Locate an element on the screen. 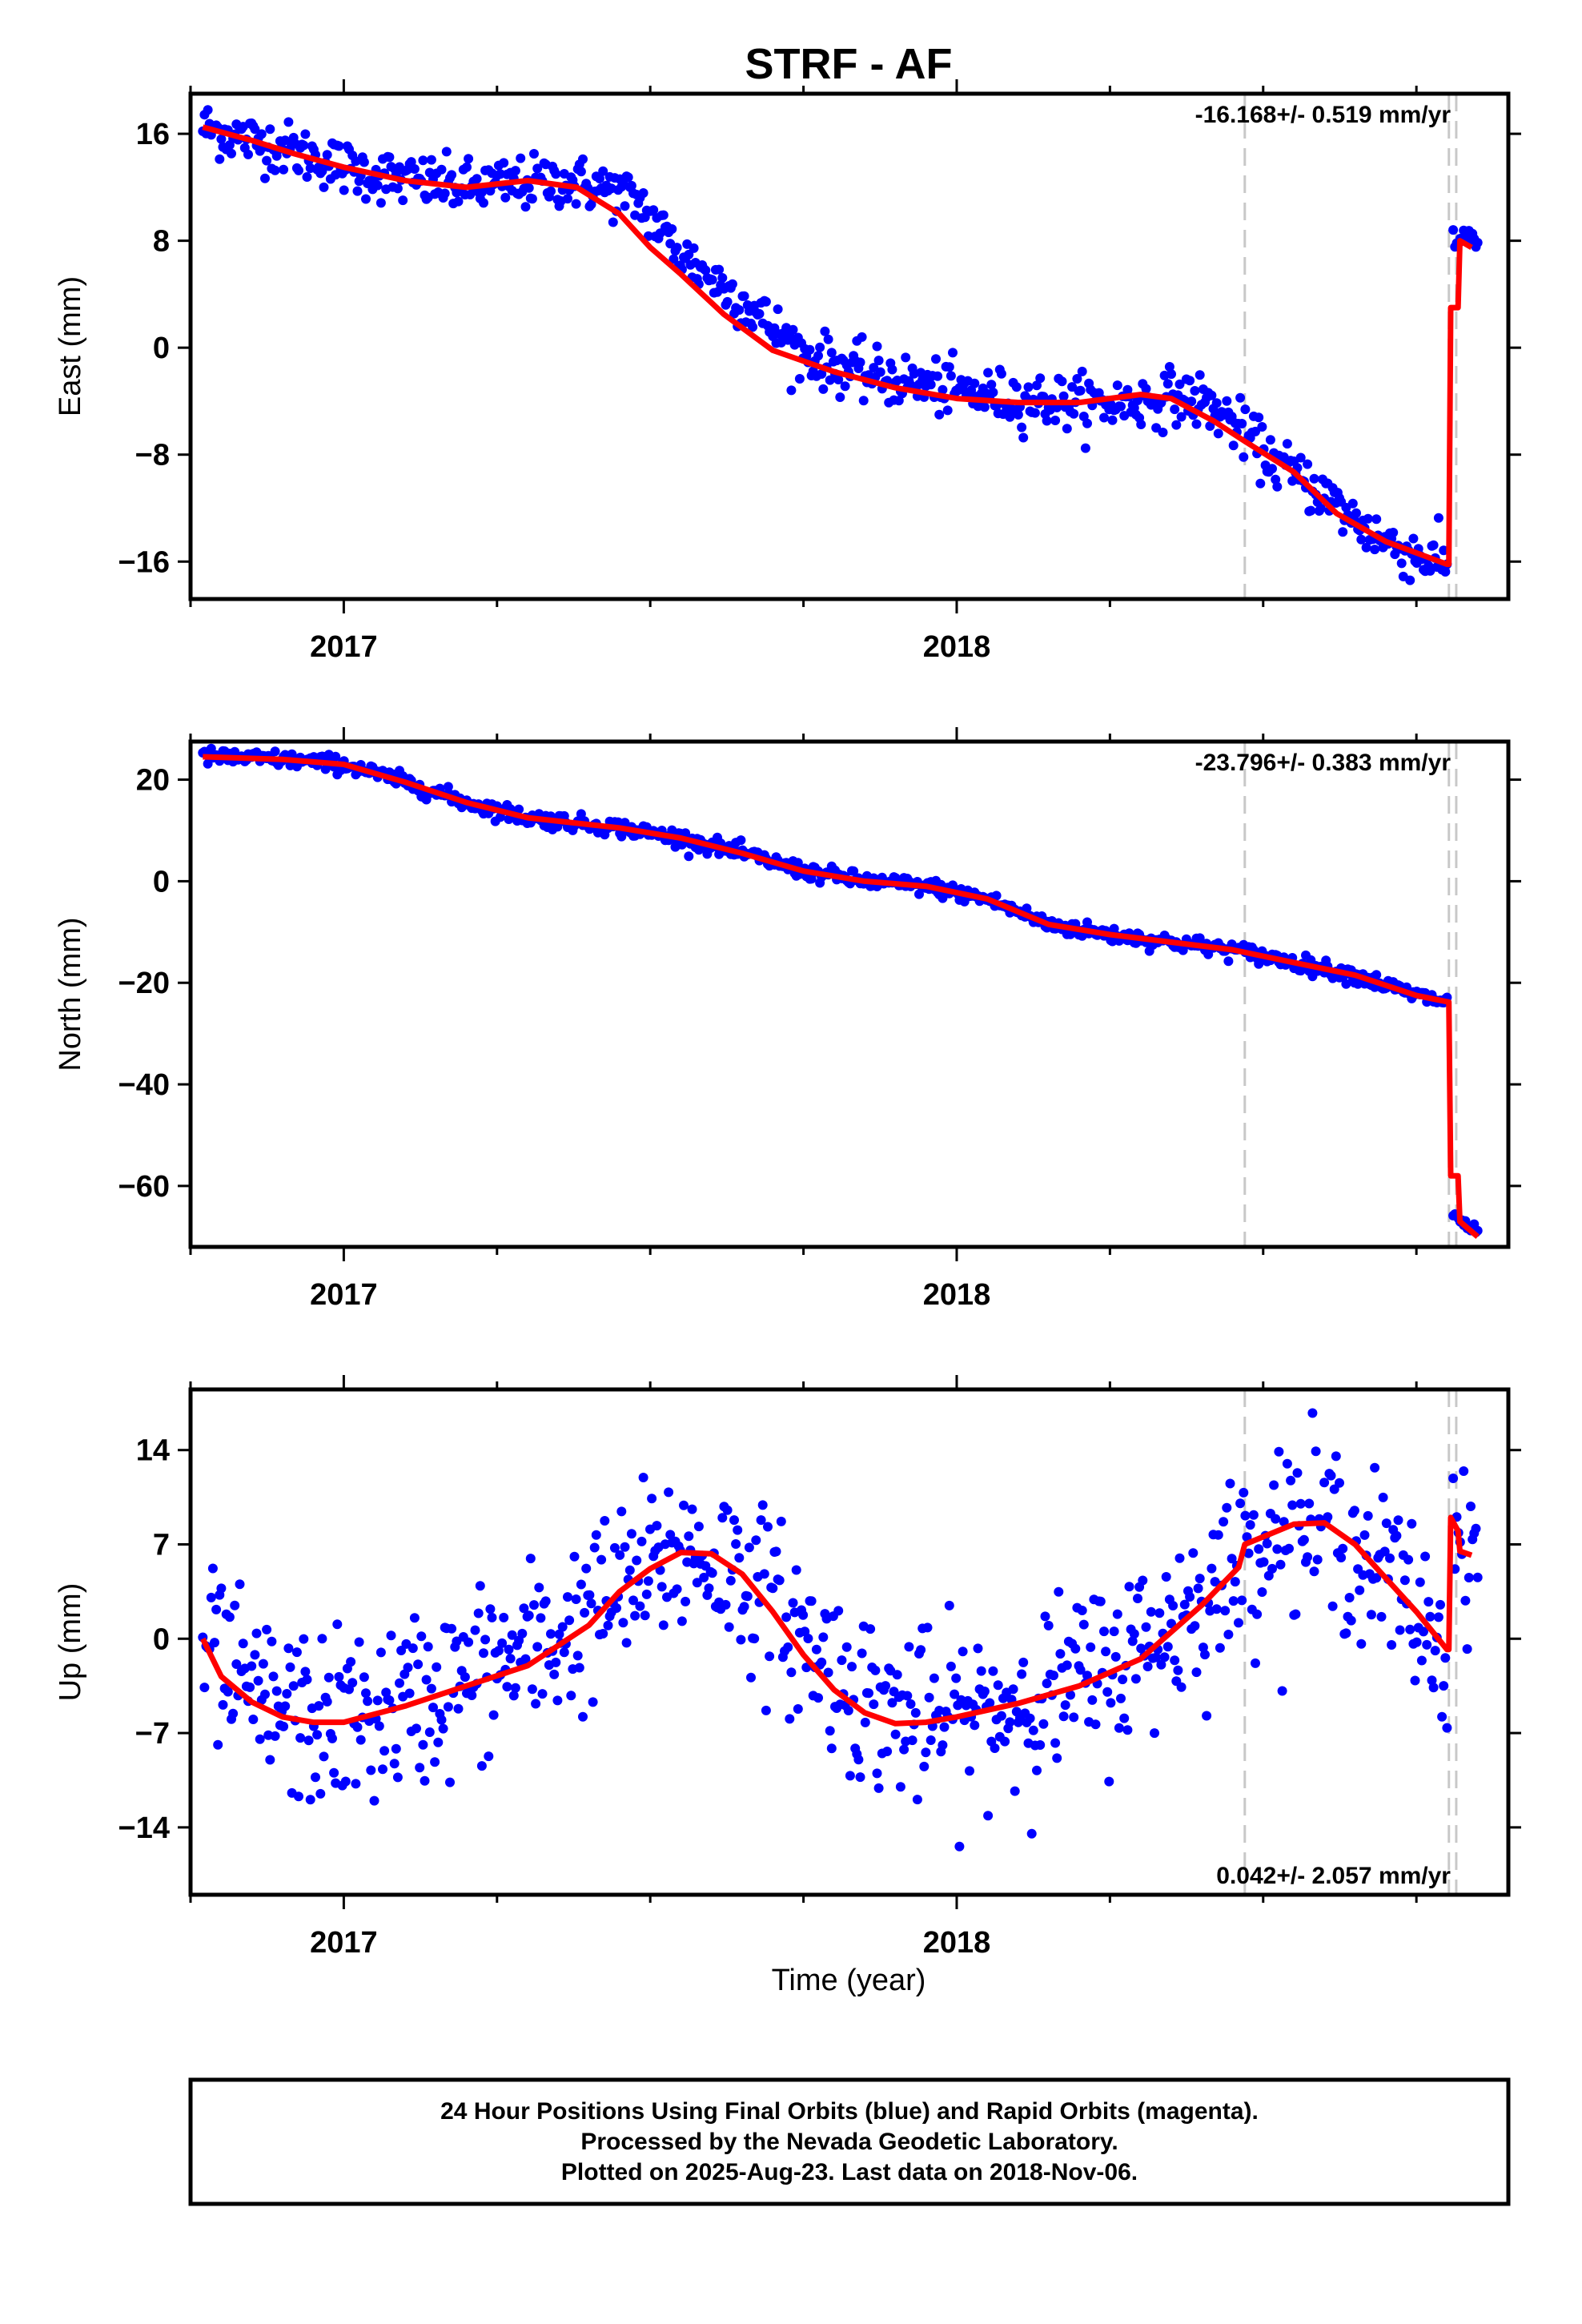 The width and height of the screenshot is (1582, 2324). up-rate-label: 0.042+/- 2.057 mm/yr is located at coordinates (1333, 1876).